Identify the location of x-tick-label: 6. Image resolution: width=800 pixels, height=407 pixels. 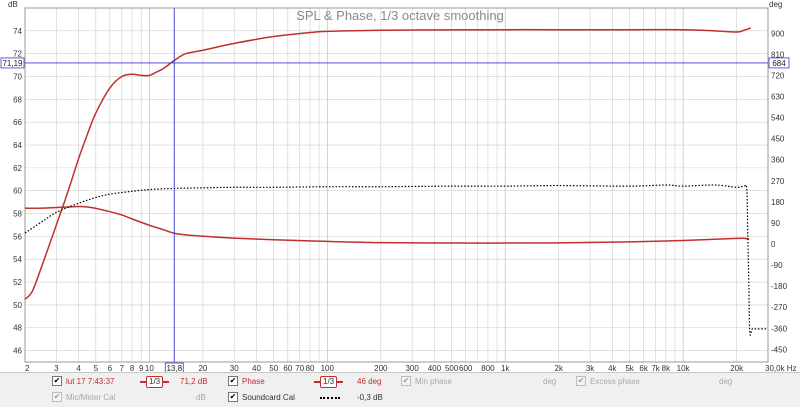
(110, 368).